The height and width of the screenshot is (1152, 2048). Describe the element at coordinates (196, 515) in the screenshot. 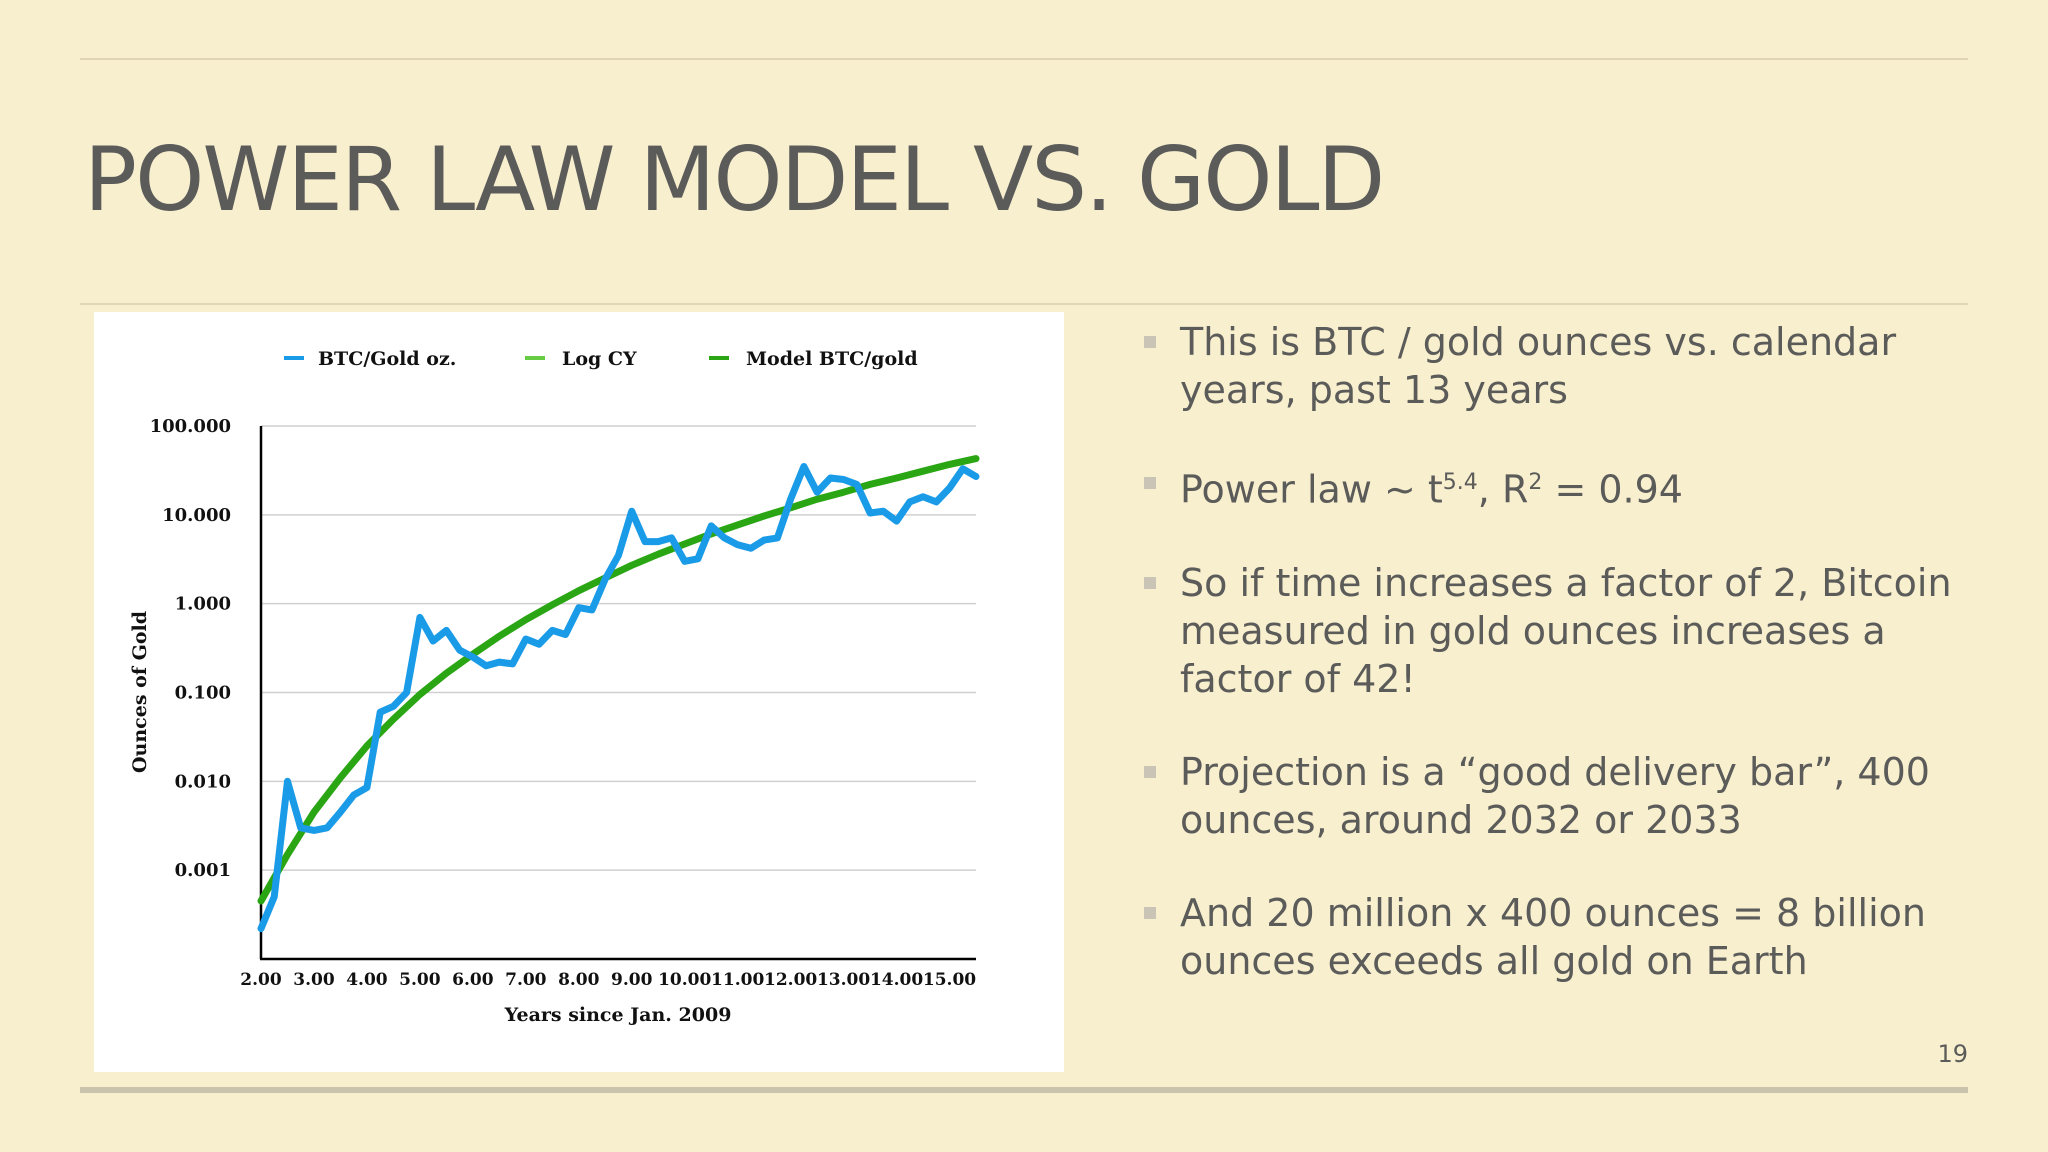

I see `y-tick-label: 10.000` at that location.